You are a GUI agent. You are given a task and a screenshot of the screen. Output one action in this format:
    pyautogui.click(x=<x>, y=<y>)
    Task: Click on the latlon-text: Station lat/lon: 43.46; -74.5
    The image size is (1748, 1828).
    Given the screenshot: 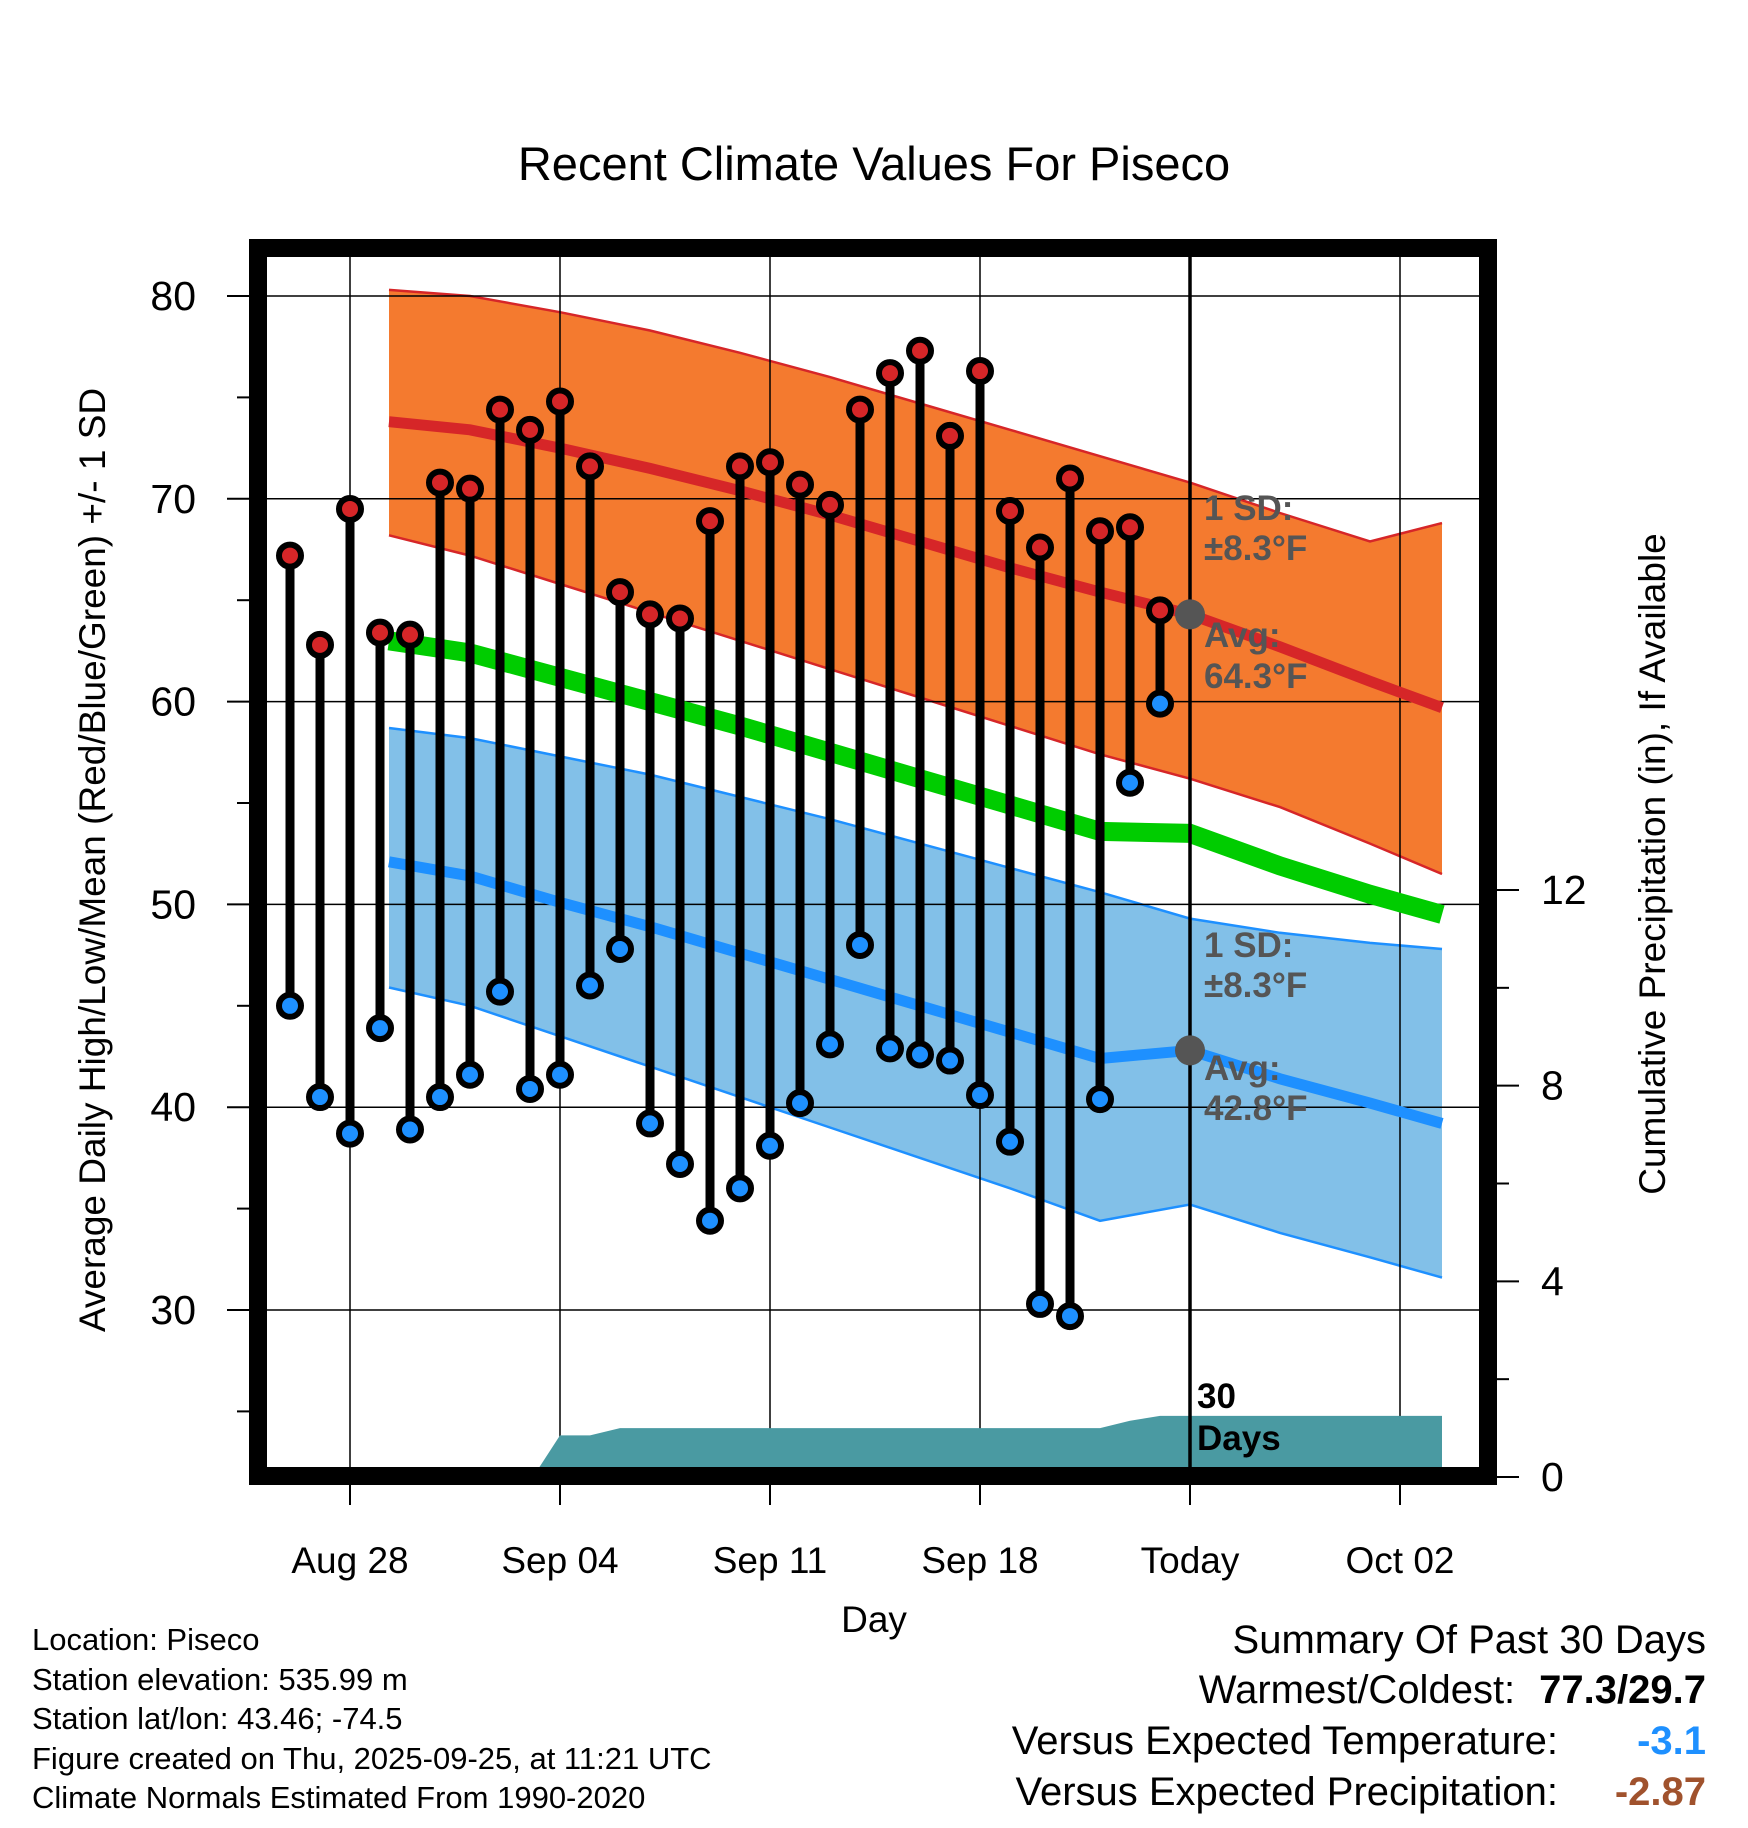 What is the action you would take?
    pyautogui.click(x=217, y=1718)
    